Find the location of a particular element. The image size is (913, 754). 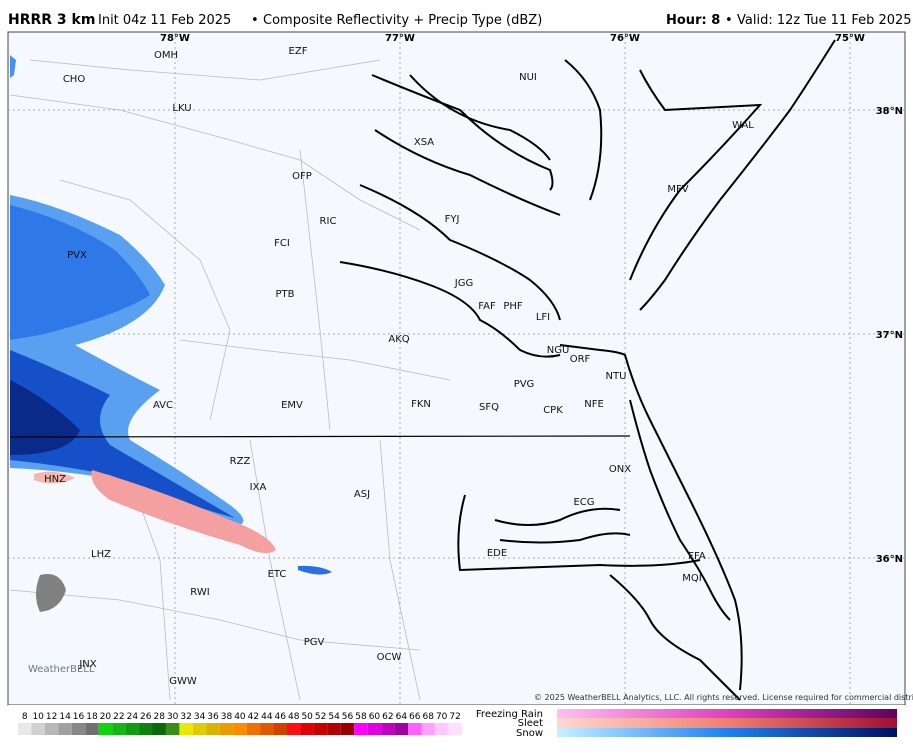

station-label: NFE is located at coordinates (594, 404).